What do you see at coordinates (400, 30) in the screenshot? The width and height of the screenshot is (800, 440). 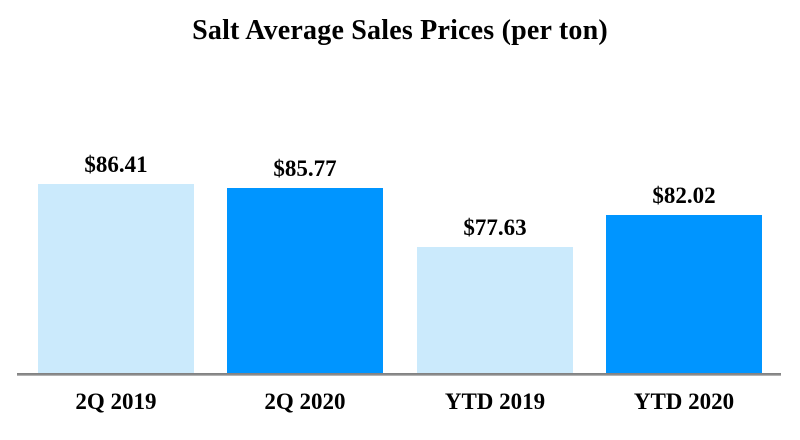 I see `chart-title: Salt Average Sales Prices (per ton)` at bounding box center [400, 30].